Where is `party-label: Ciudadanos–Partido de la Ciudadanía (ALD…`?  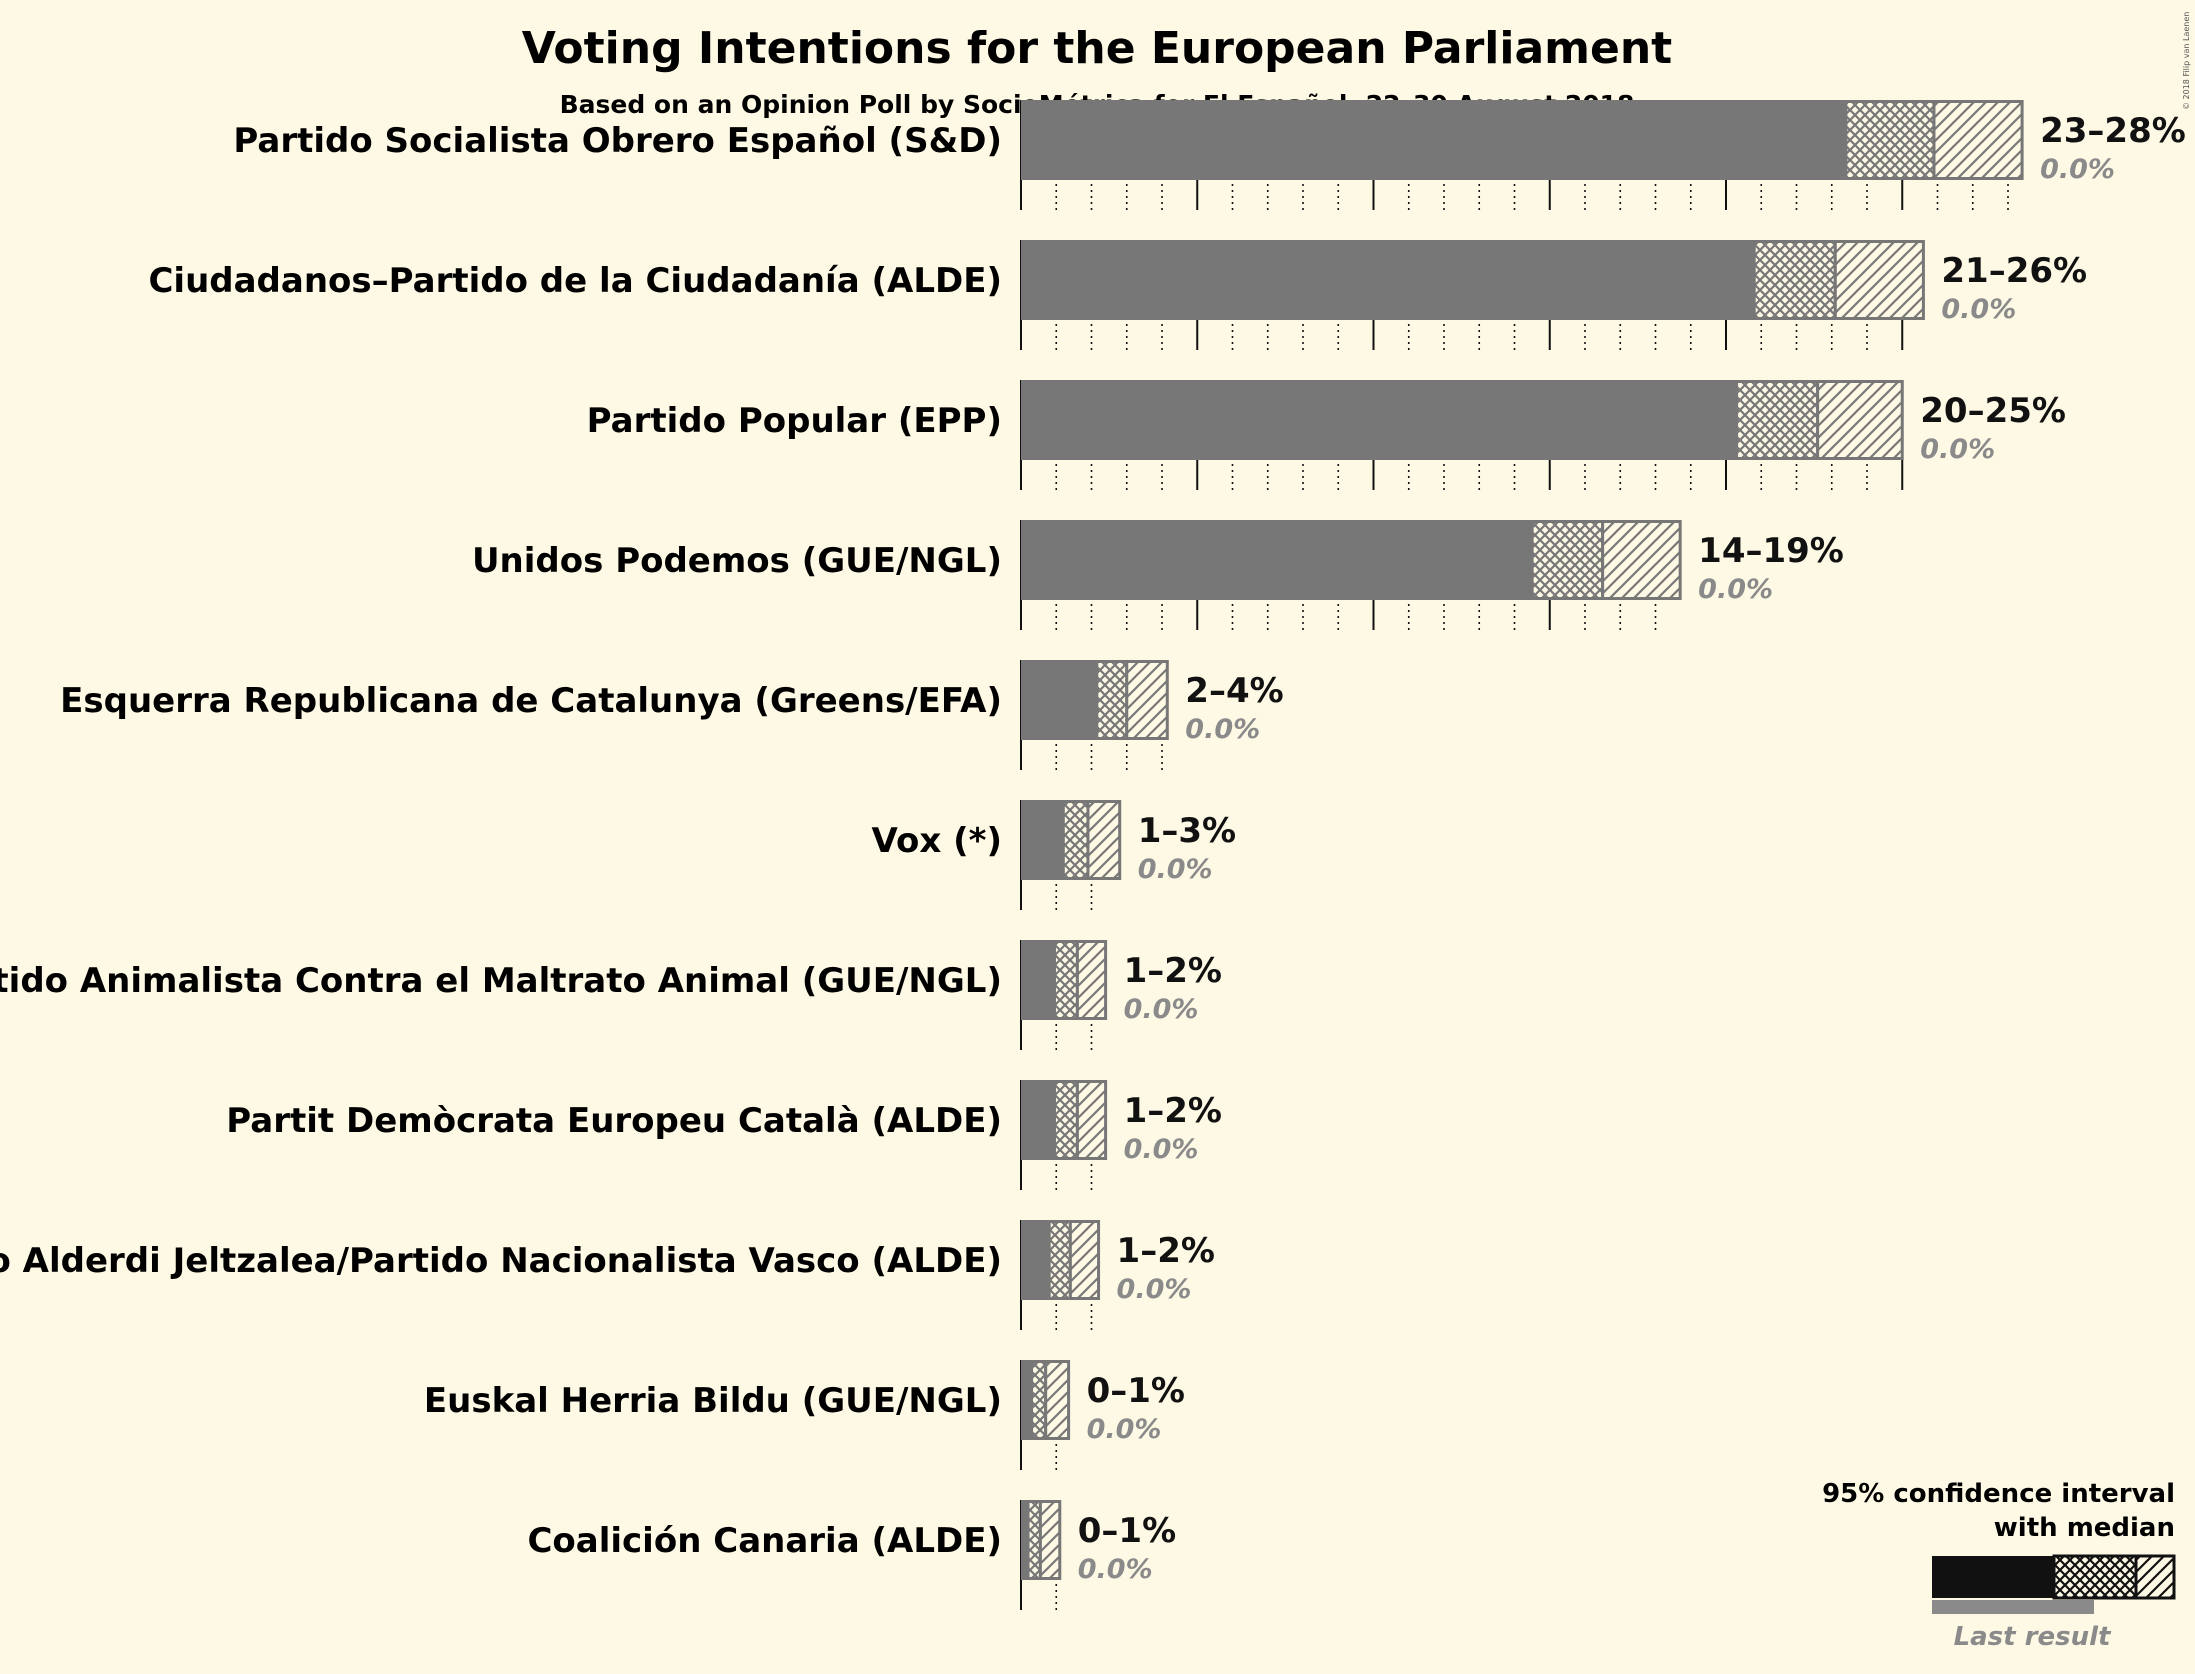 party-label: Ciudadanos–Partido de la Ciudadanía (ALD… is located at coordinates (575, 281).